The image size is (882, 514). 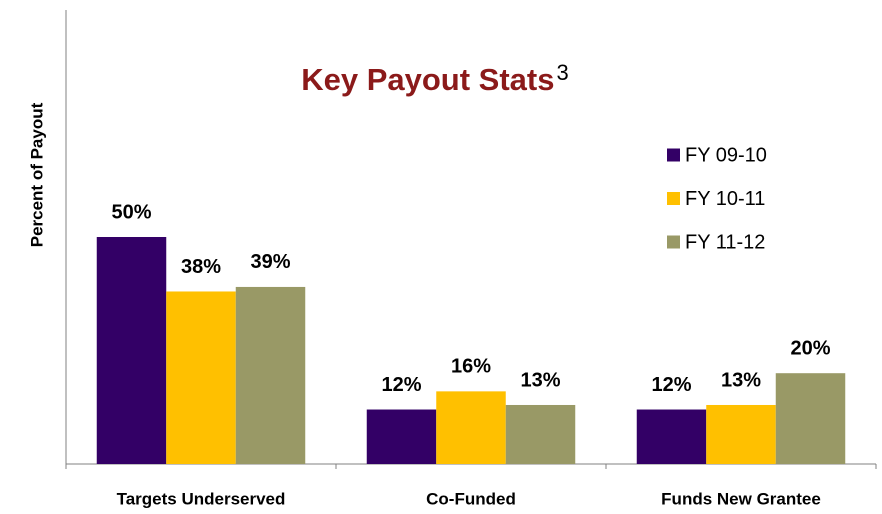 I want to click on title-superscript: 3, so click(x=563, y=72).